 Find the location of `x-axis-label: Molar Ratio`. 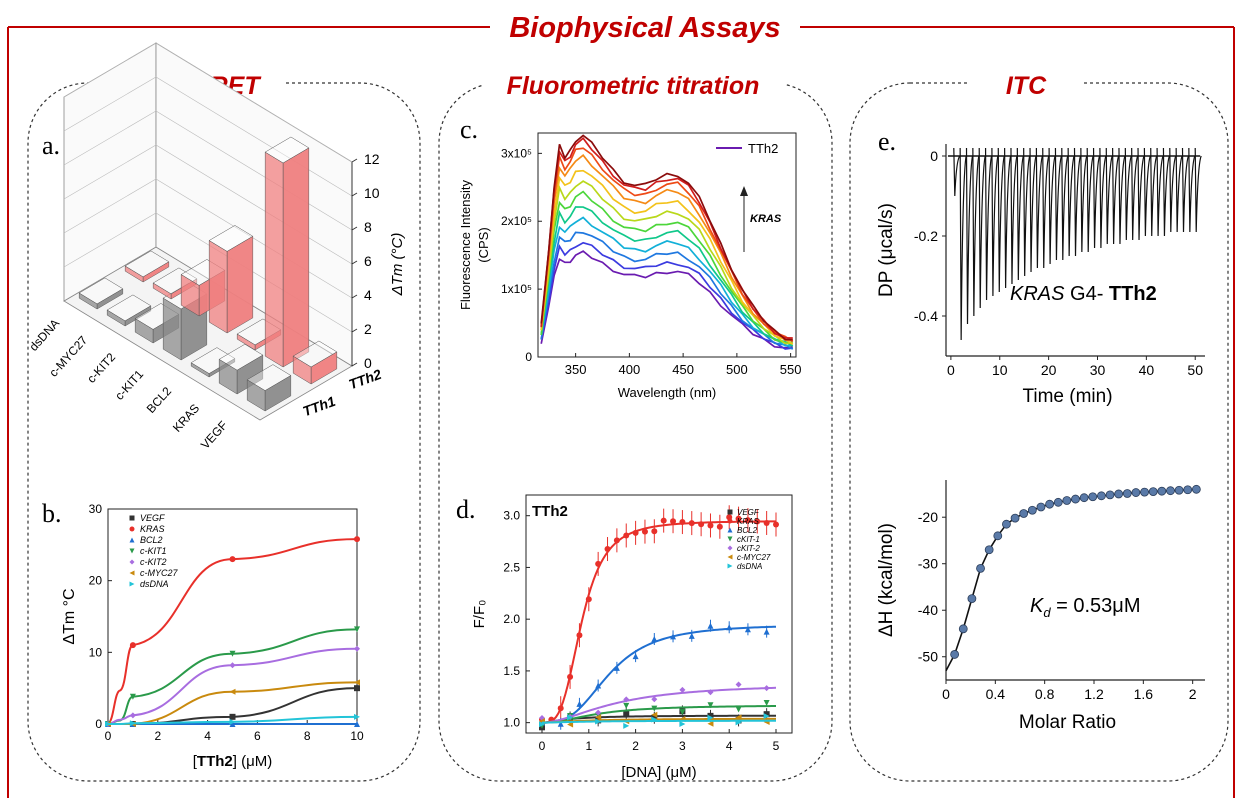

x-axis-label: Molar Ratio is located at coordinates (1067, 722).